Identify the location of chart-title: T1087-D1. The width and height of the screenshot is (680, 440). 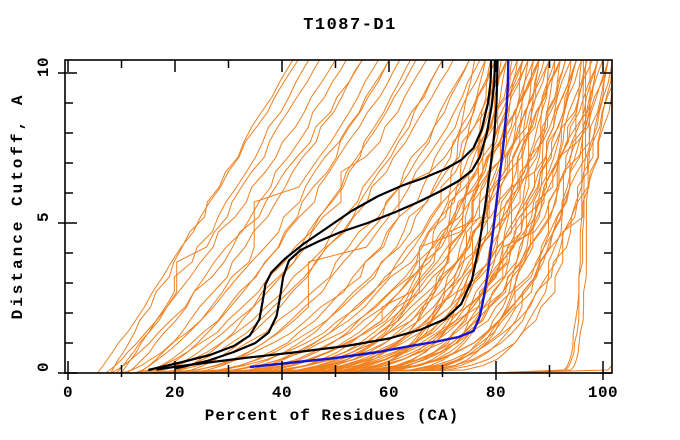
(350, 25).